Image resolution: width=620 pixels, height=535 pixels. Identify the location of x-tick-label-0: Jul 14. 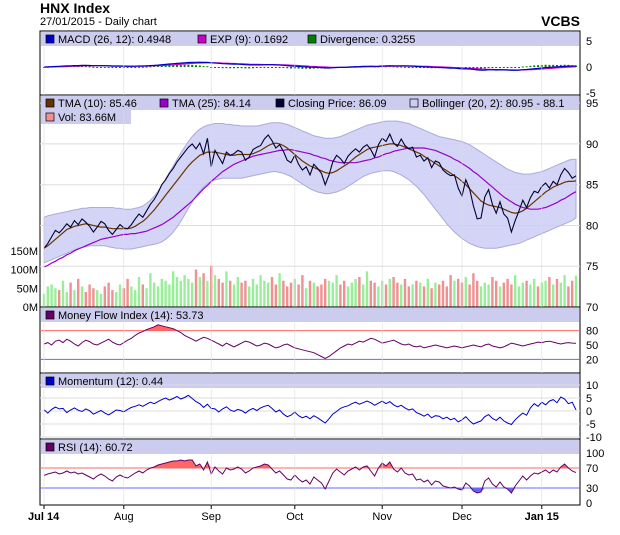
(44, 517).